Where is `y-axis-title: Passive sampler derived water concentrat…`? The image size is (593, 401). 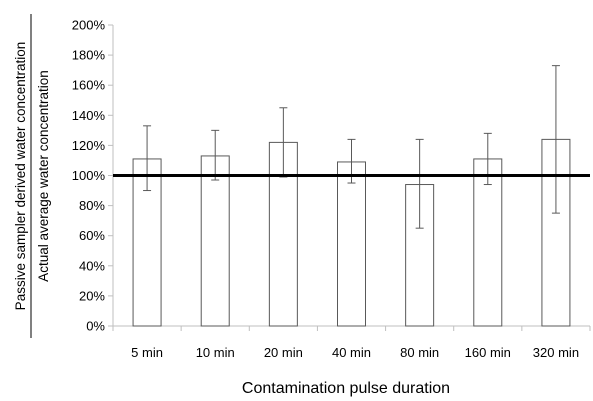
y-axis-title: Passive sampler derived water concentrat… is located at coordinates (32, 176).